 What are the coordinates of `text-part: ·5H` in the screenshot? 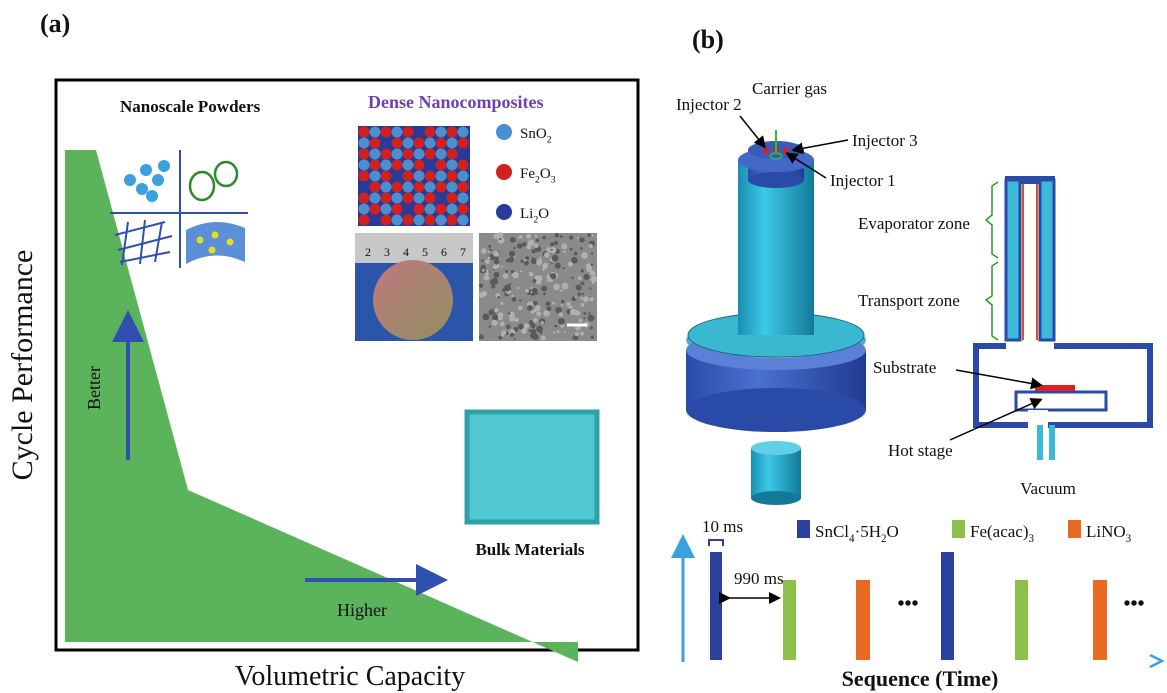 It's located at (868, 531).